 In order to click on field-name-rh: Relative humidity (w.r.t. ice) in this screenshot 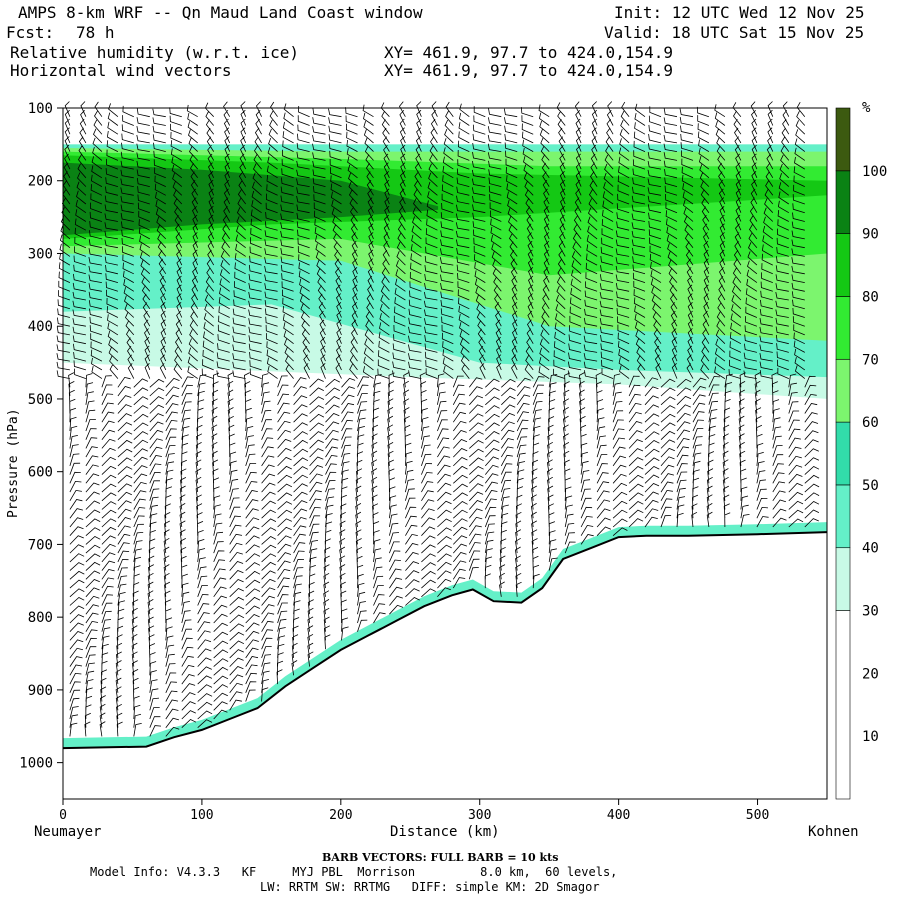, I will do `click(154, 52)`.